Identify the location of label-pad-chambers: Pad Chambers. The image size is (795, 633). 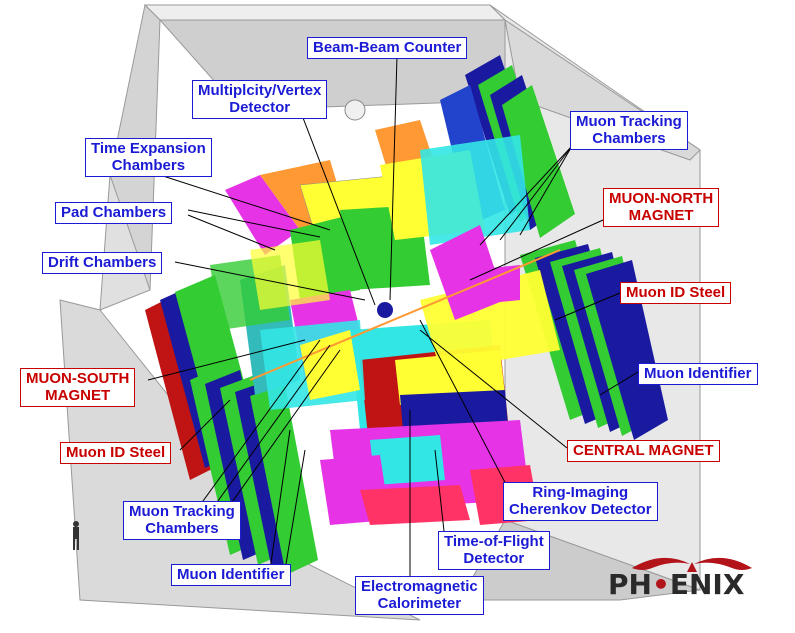
(114, 213).